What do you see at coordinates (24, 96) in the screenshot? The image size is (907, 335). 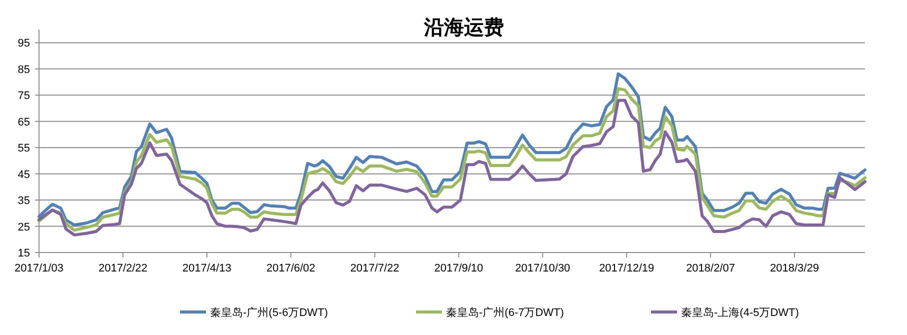 I see `y-tick-label: 75` at bounding box center [24, 96].